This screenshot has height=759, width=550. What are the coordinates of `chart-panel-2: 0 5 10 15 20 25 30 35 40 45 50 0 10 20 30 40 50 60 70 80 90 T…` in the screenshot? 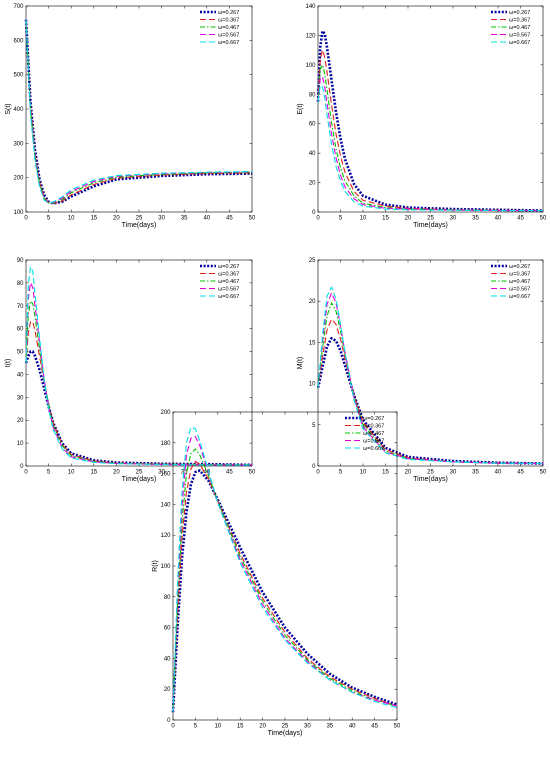 It's located at (130, 370).